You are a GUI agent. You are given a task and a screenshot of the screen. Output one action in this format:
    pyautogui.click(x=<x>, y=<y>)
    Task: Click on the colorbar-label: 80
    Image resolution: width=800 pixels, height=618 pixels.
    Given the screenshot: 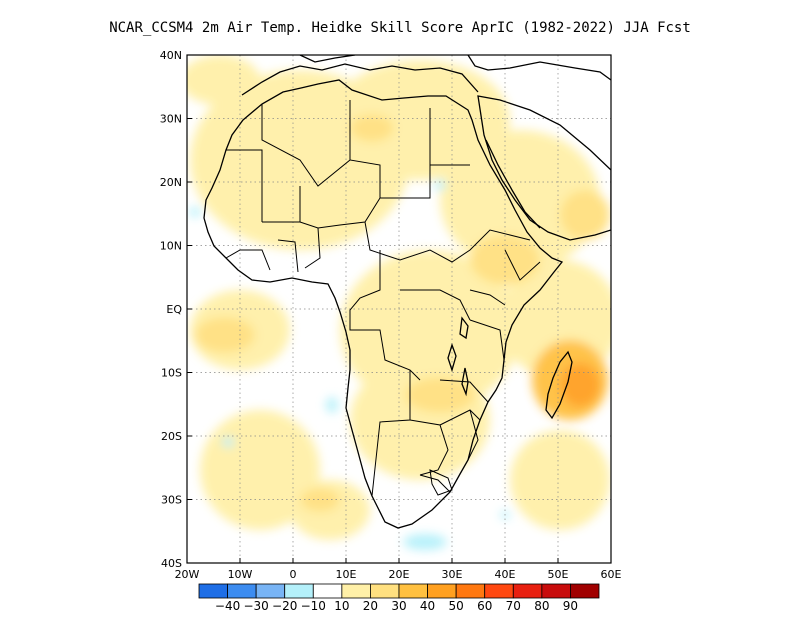 What is the action you would take?
    pyautogui.click(x=541, y=606)
    